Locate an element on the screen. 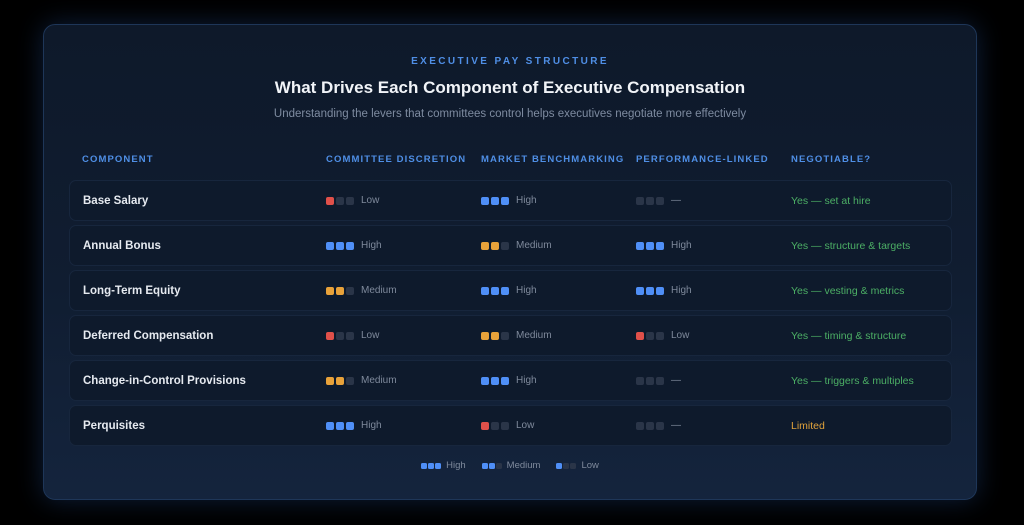  performance-rating: High is located at coordinates (664, 245).